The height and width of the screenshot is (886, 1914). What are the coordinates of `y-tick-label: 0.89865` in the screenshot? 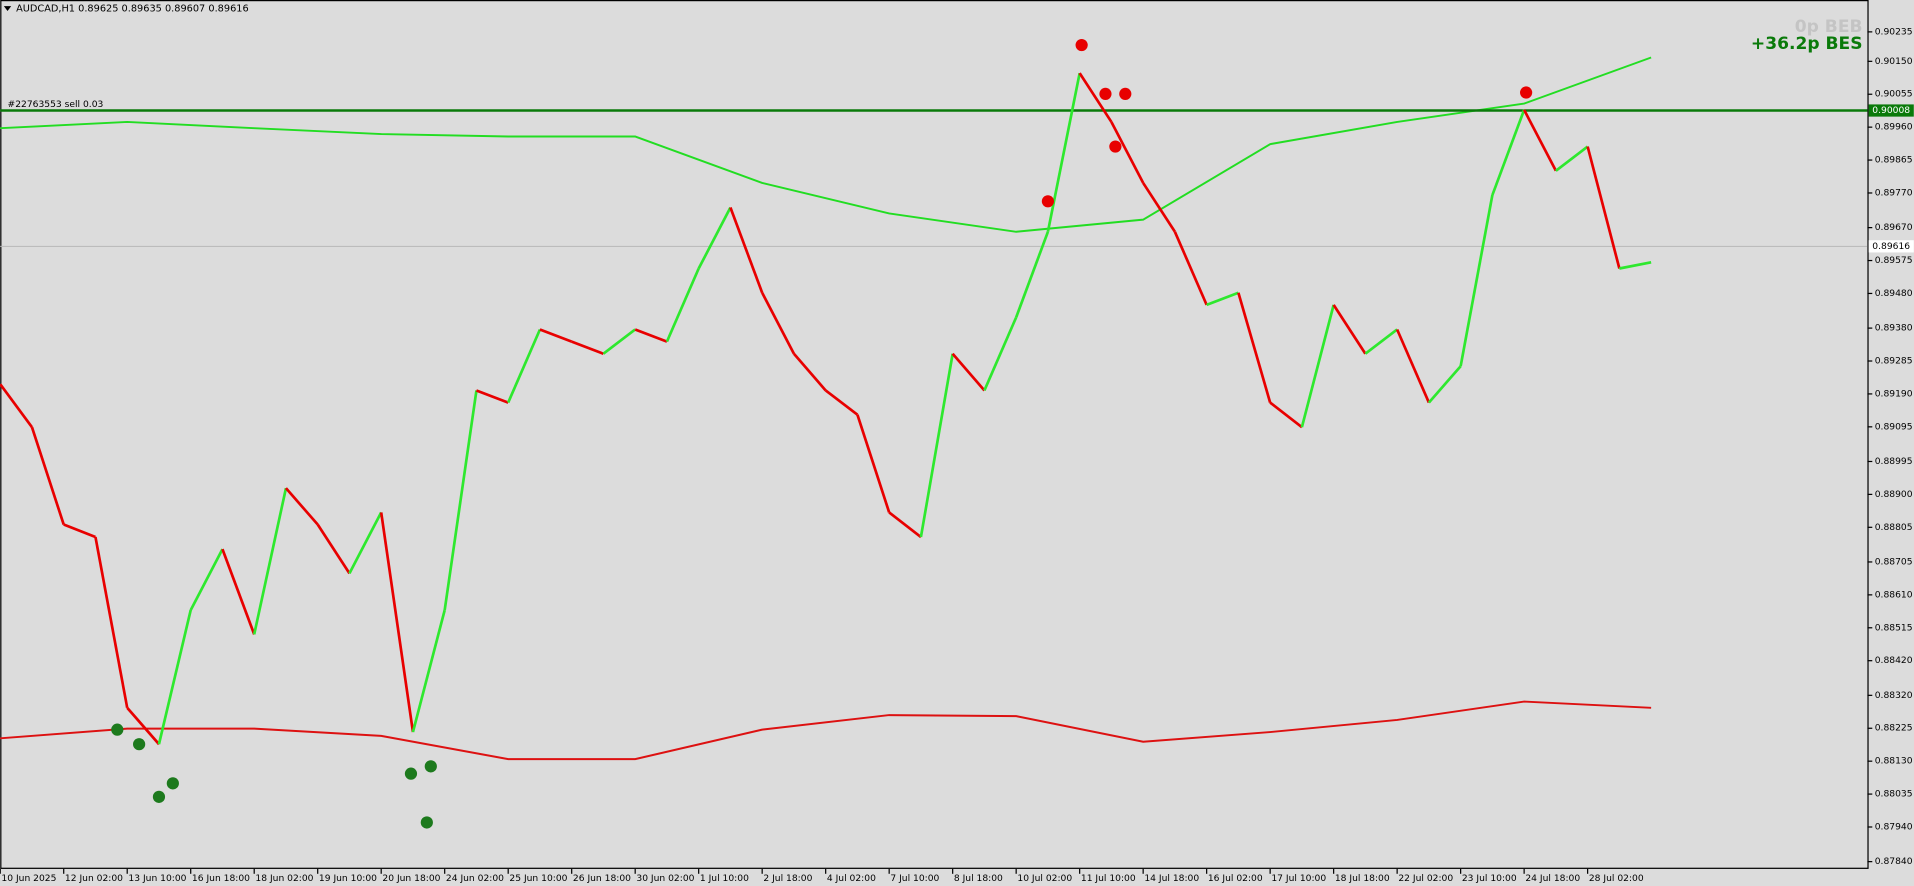 It's located at (1894, 161).